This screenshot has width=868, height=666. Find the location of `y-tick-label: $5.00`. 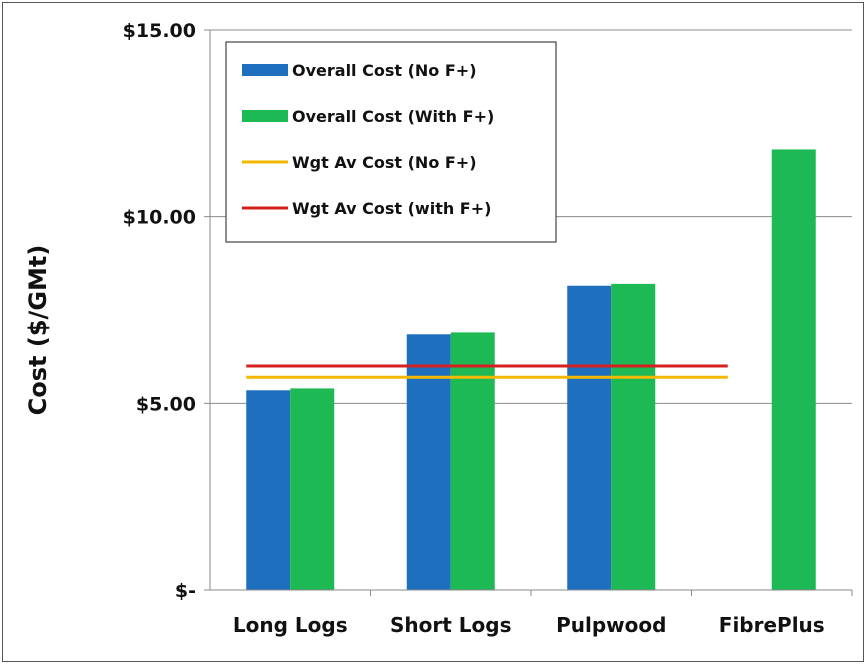

y-tick-label: $5.00 is located at coordinates (166, 404).